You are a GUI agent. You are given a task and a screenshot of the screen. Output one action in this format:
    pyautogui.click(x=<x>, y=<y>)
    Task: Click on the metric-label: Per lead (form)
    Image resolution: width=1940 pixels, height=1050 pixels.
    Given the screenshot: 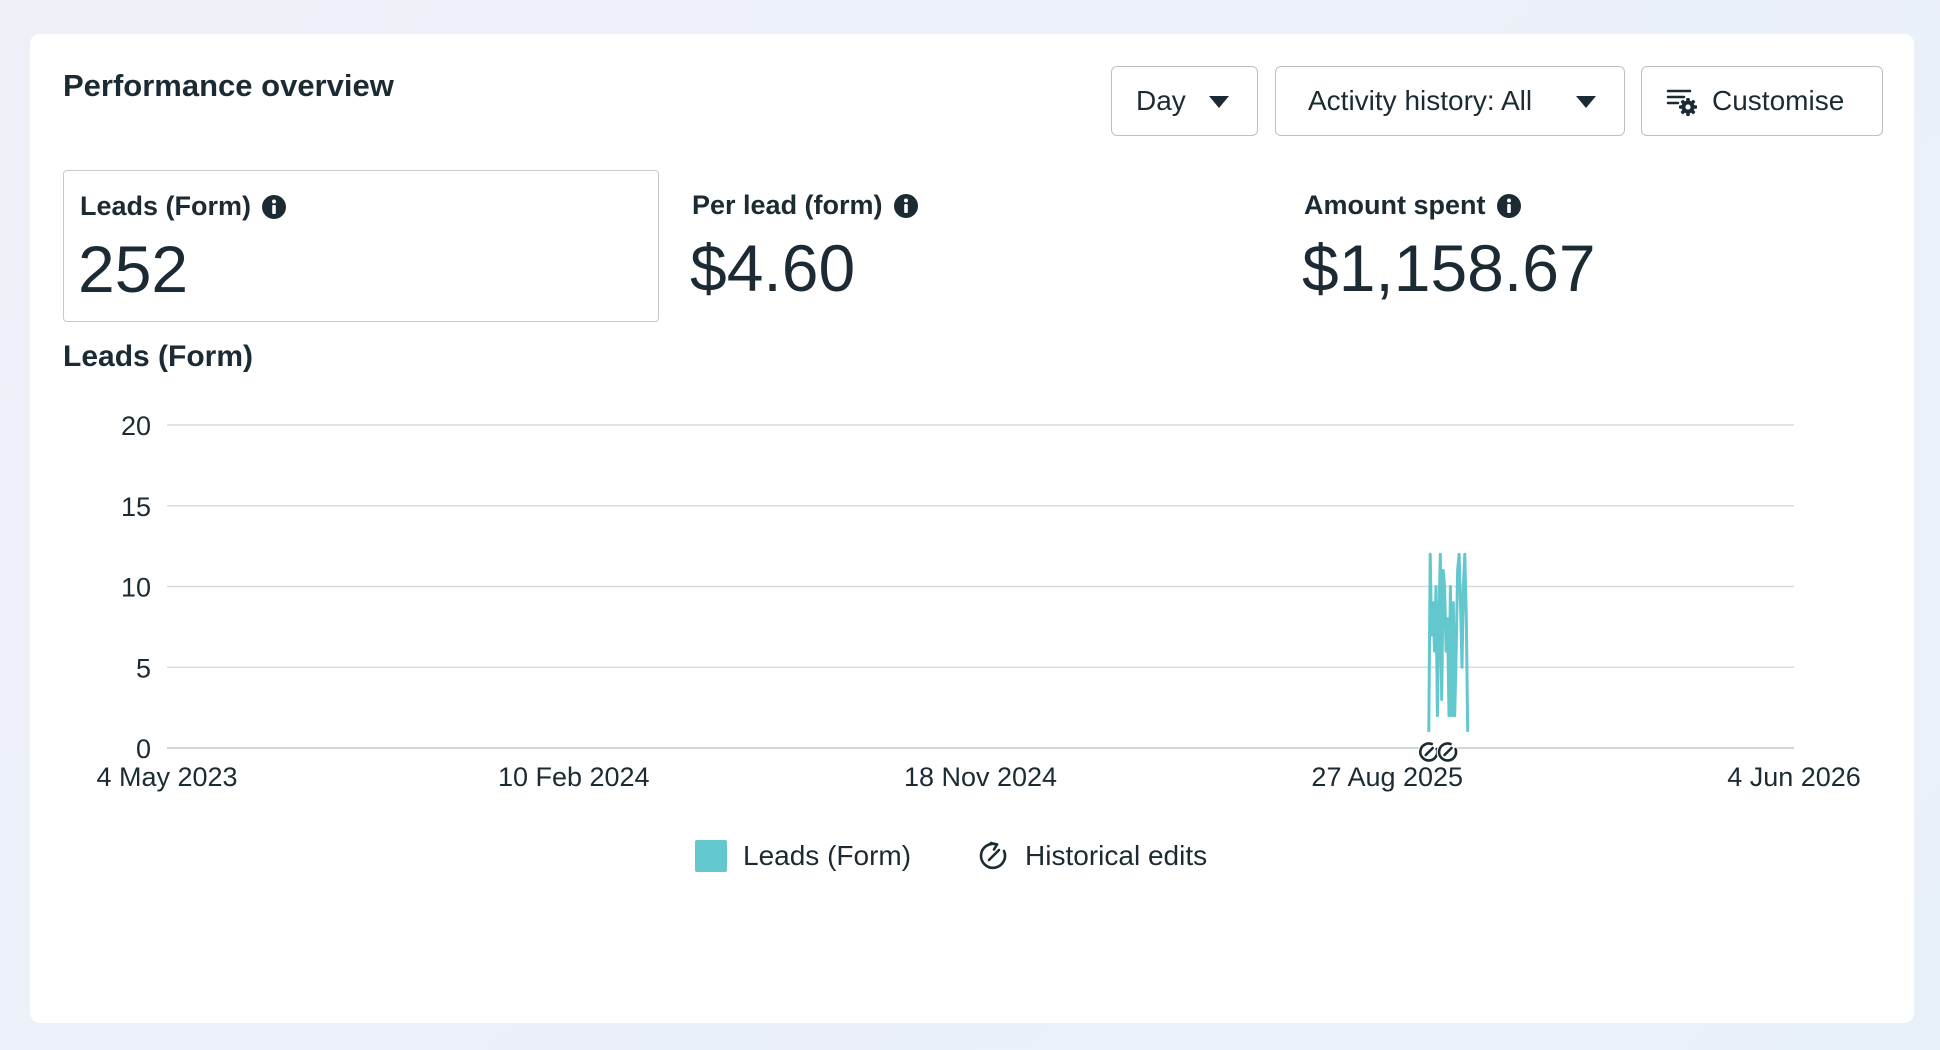 What is the action you would take?
    pyautogui.click(x=787, y=205)
    